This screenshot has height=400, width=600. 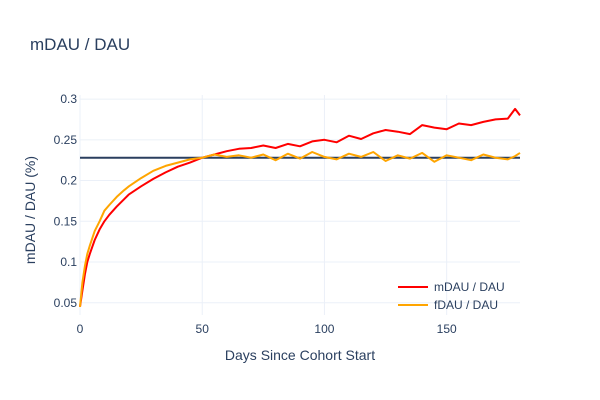 I want to click on legend-item-mdau: mDAU / DAU, so click(x=451, y=287).